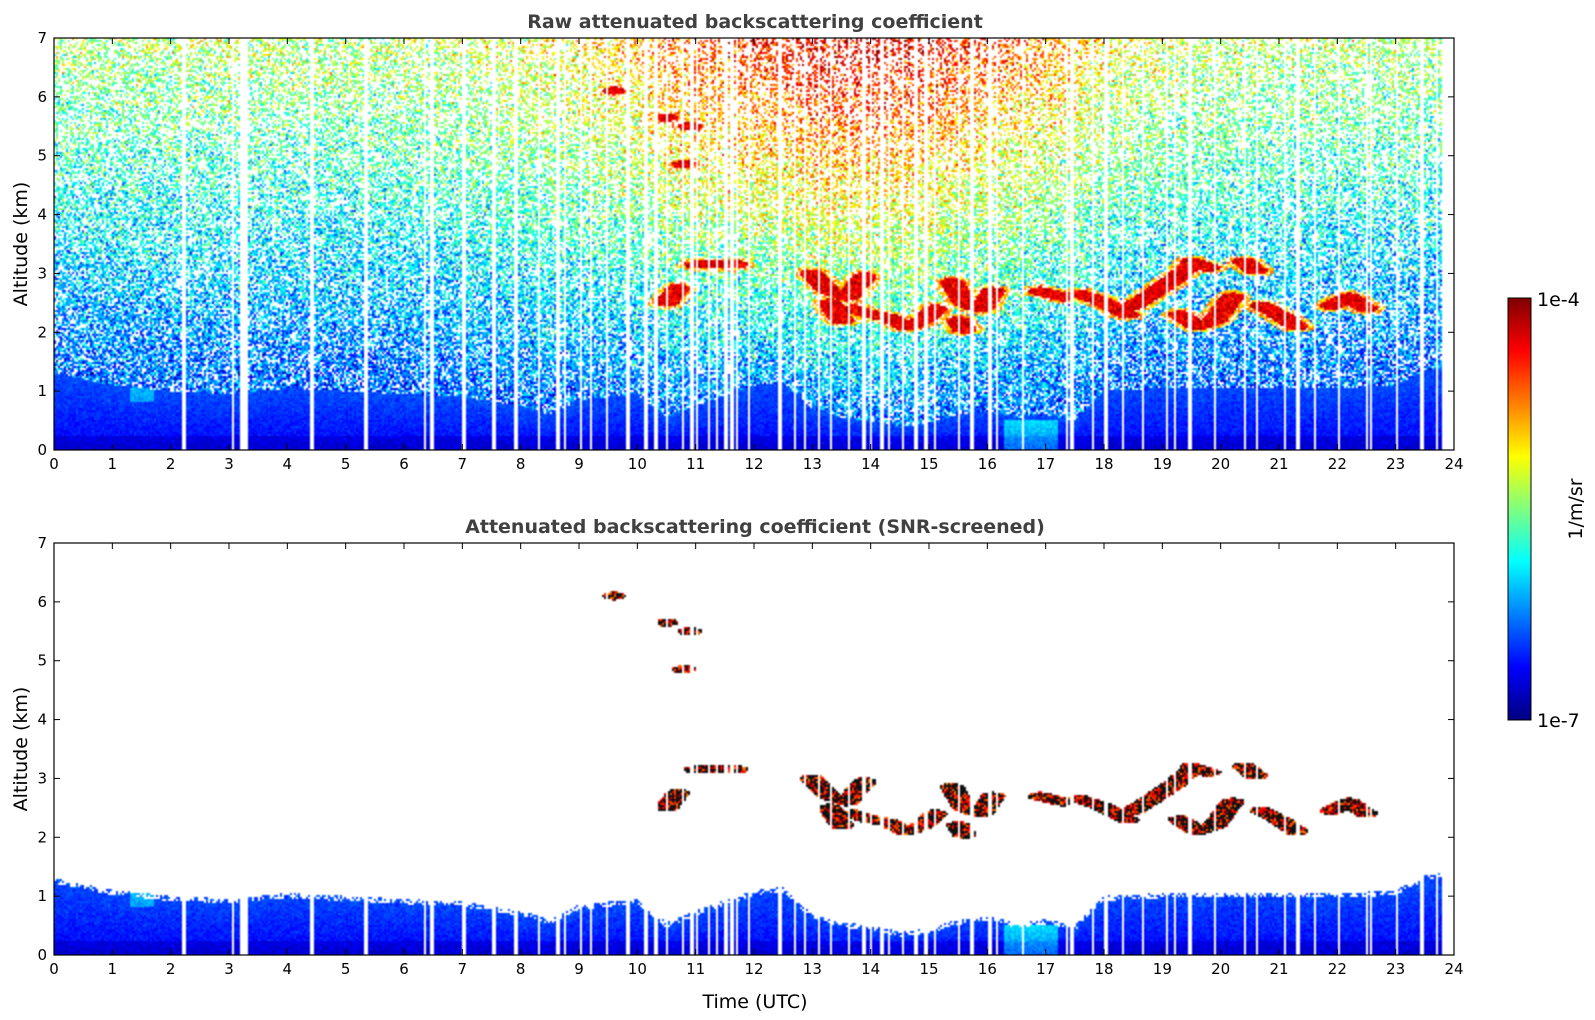 Image resolution: width=1595 pixels, height=1020 pixels. What do you see at coordinates (21, 749) in the screenshot?
I see `screened-y-axis-label: Altitude (km)` at bounding box center [21, 749].